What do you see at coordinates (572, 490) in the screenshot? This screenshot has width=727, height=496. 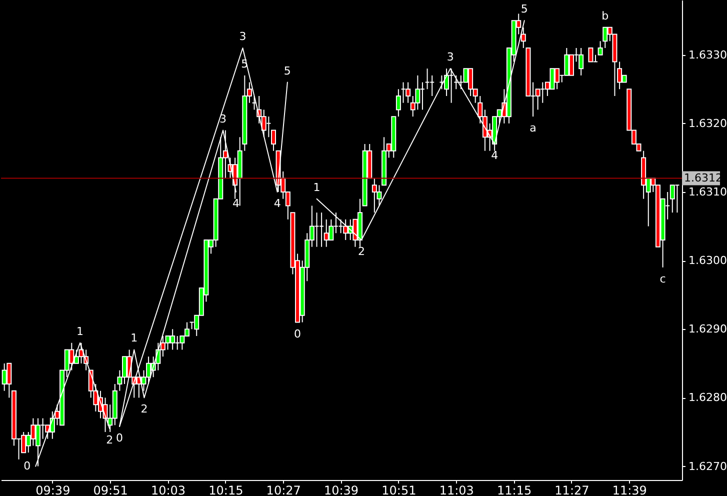 I see `x-tick-label: 11:27` at bounding box center [572, 490].